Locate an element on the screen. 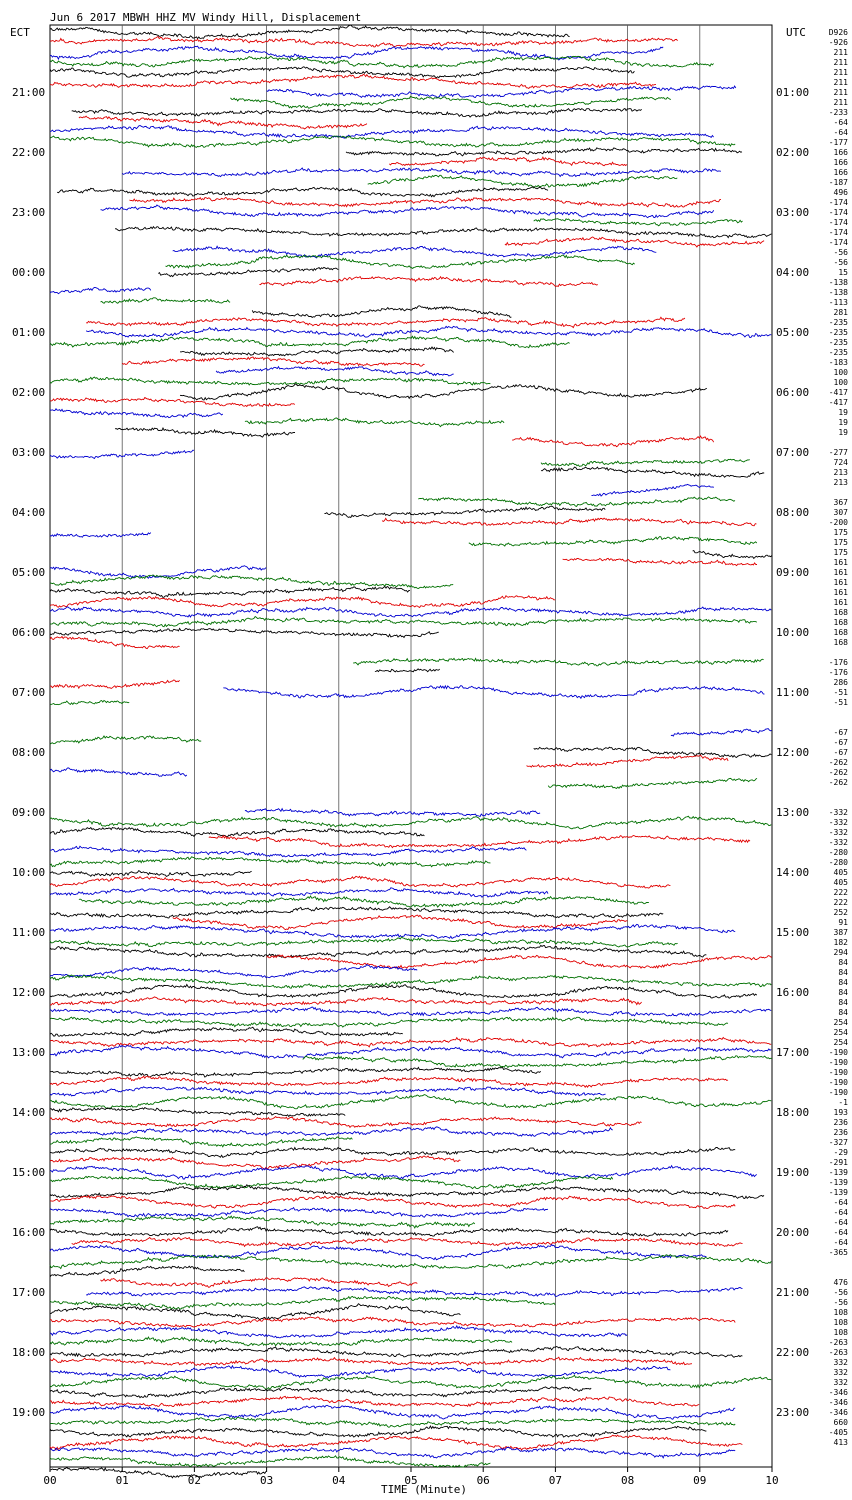 This screenshot has width=852, height=1500. trace-offset-label: 100 is located at coordinates (841, 382).